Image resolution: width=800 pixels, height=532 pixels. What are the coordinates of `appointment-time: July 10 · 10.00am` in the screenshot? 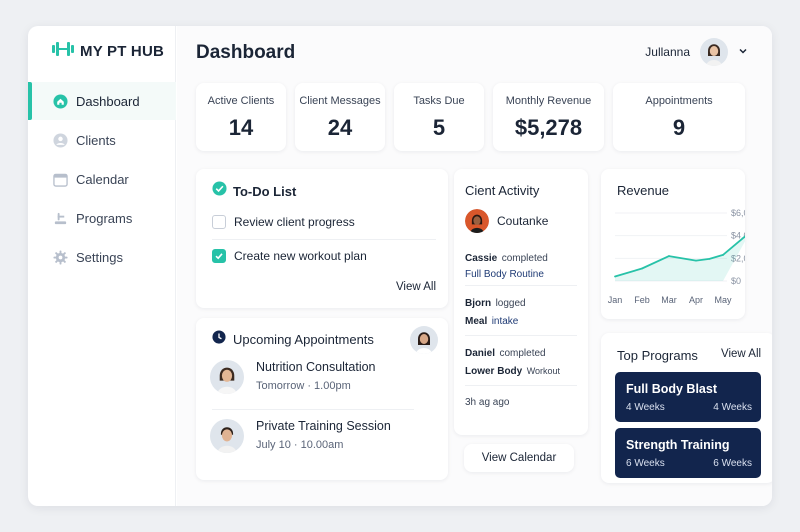 It's located at (300, 445).